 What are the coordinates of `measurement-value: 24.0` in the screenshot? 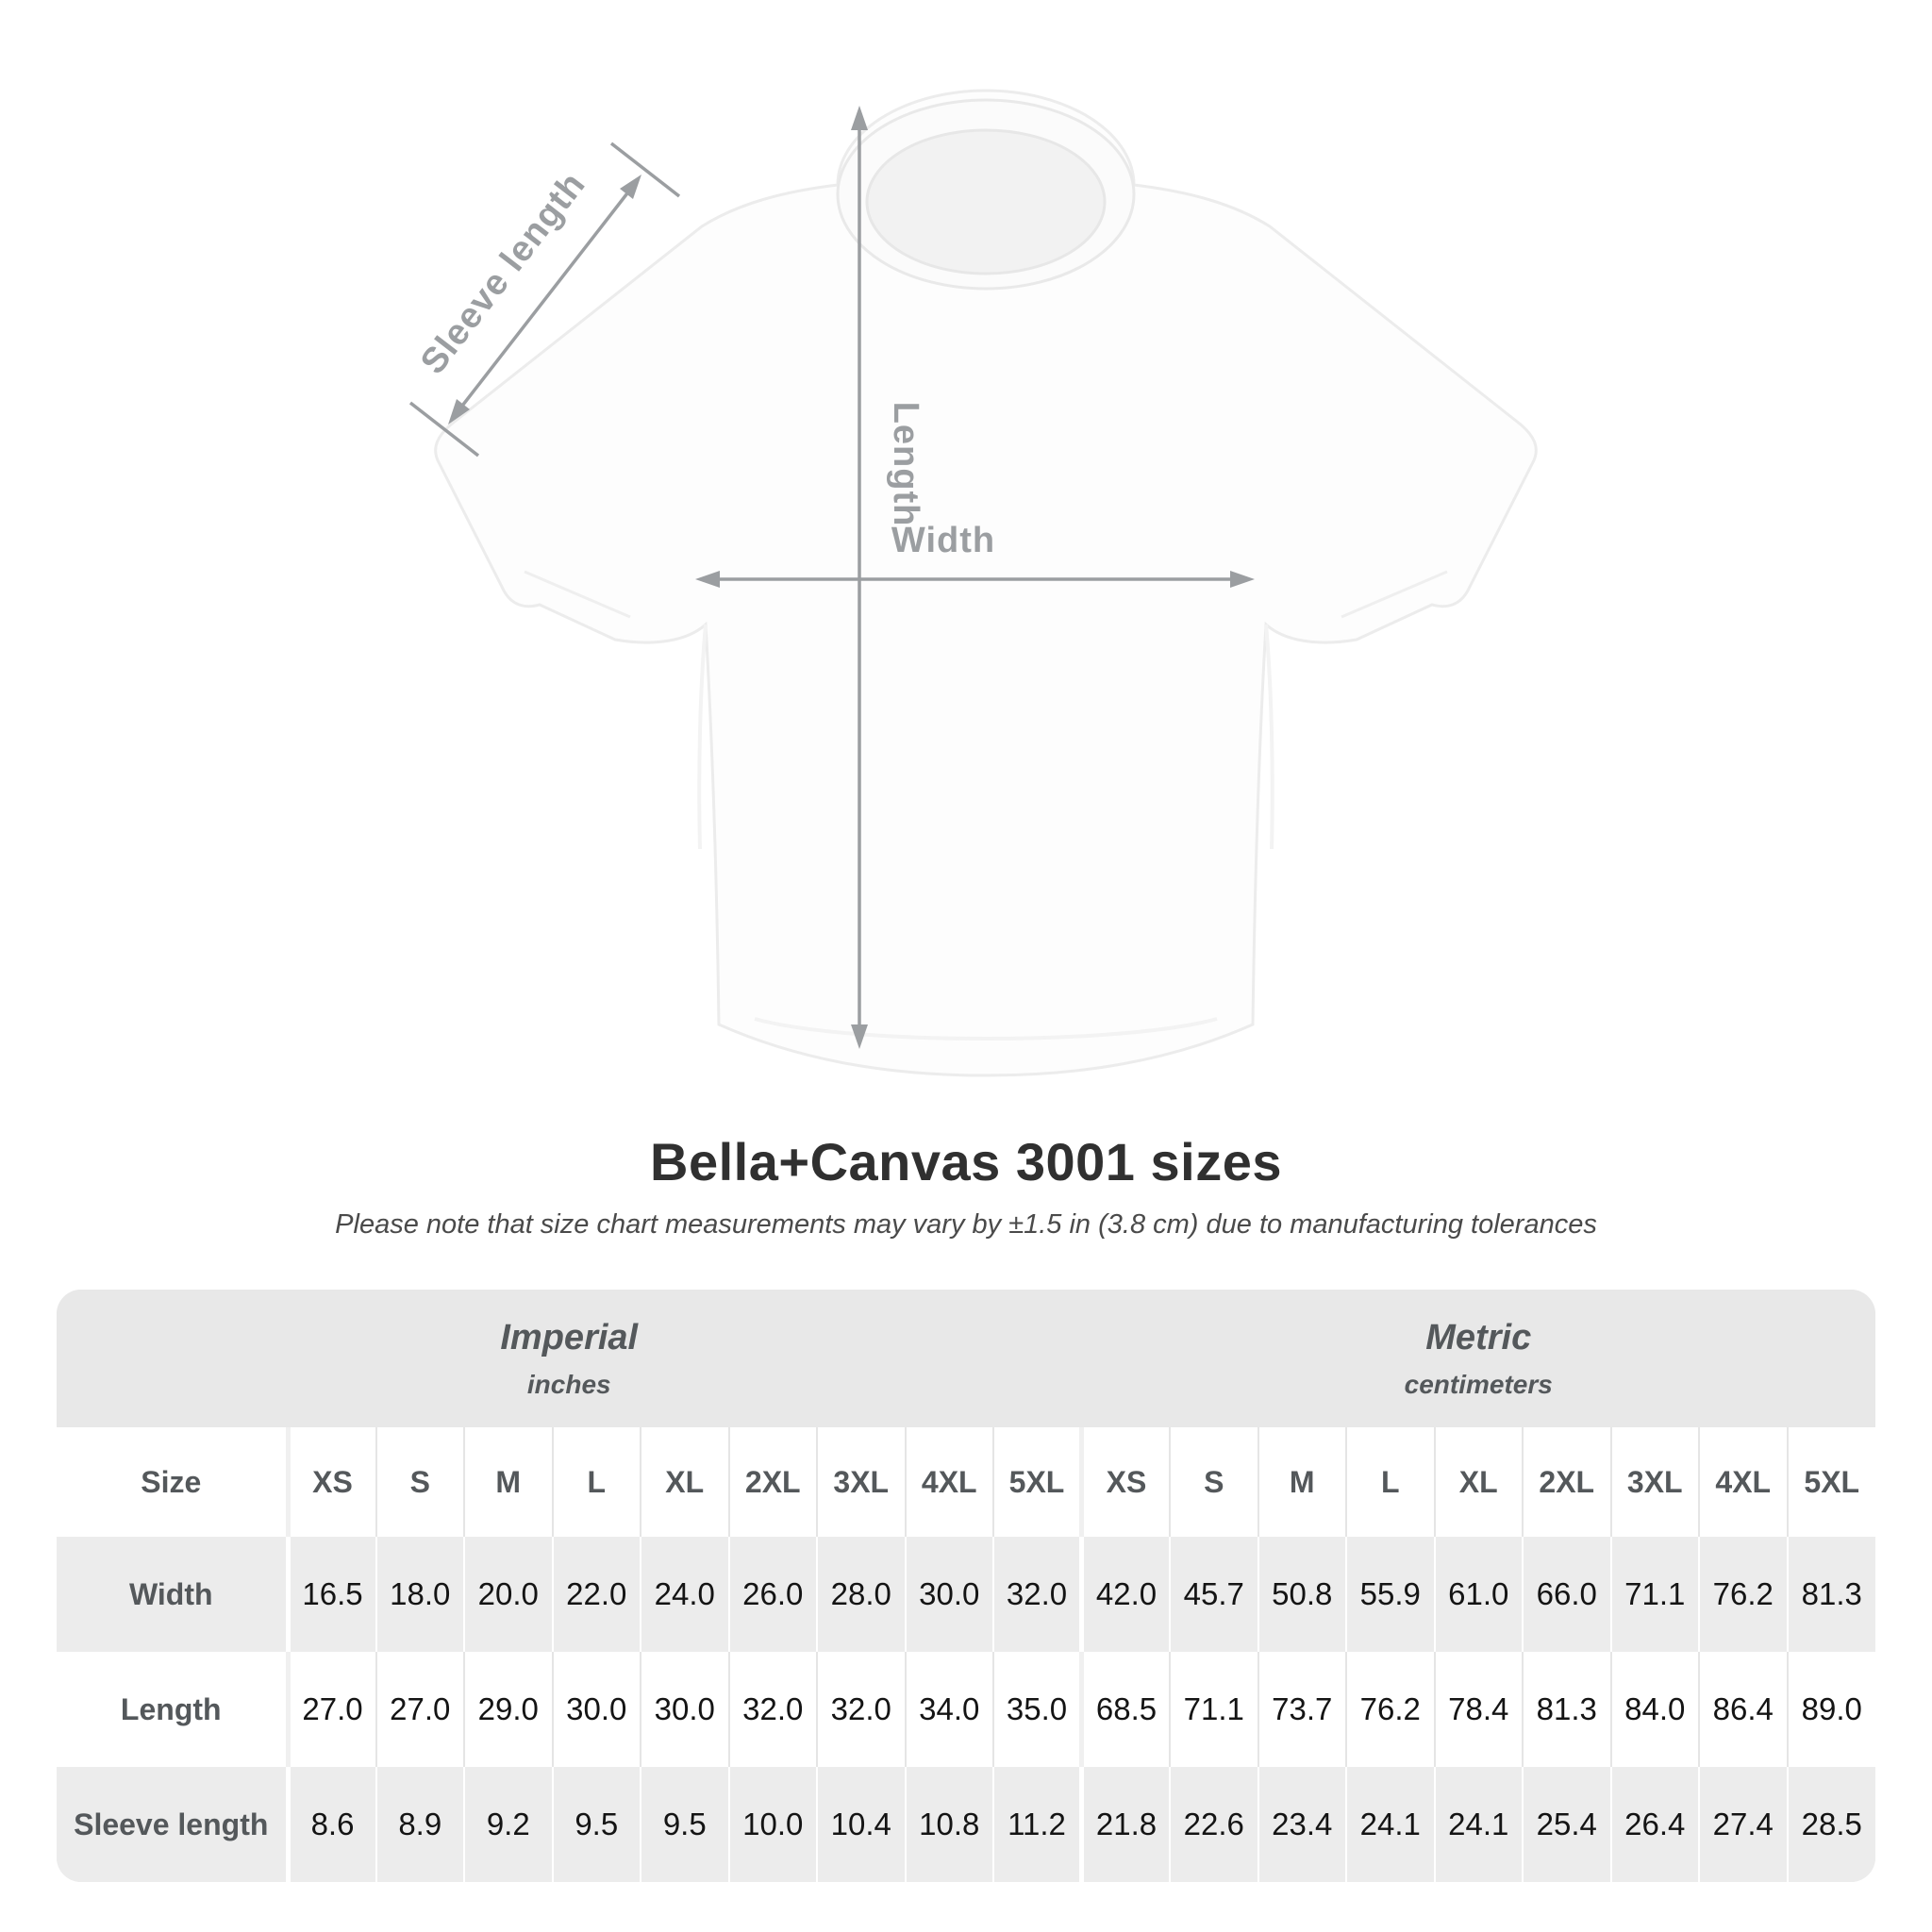 It's located at (685, 1594).